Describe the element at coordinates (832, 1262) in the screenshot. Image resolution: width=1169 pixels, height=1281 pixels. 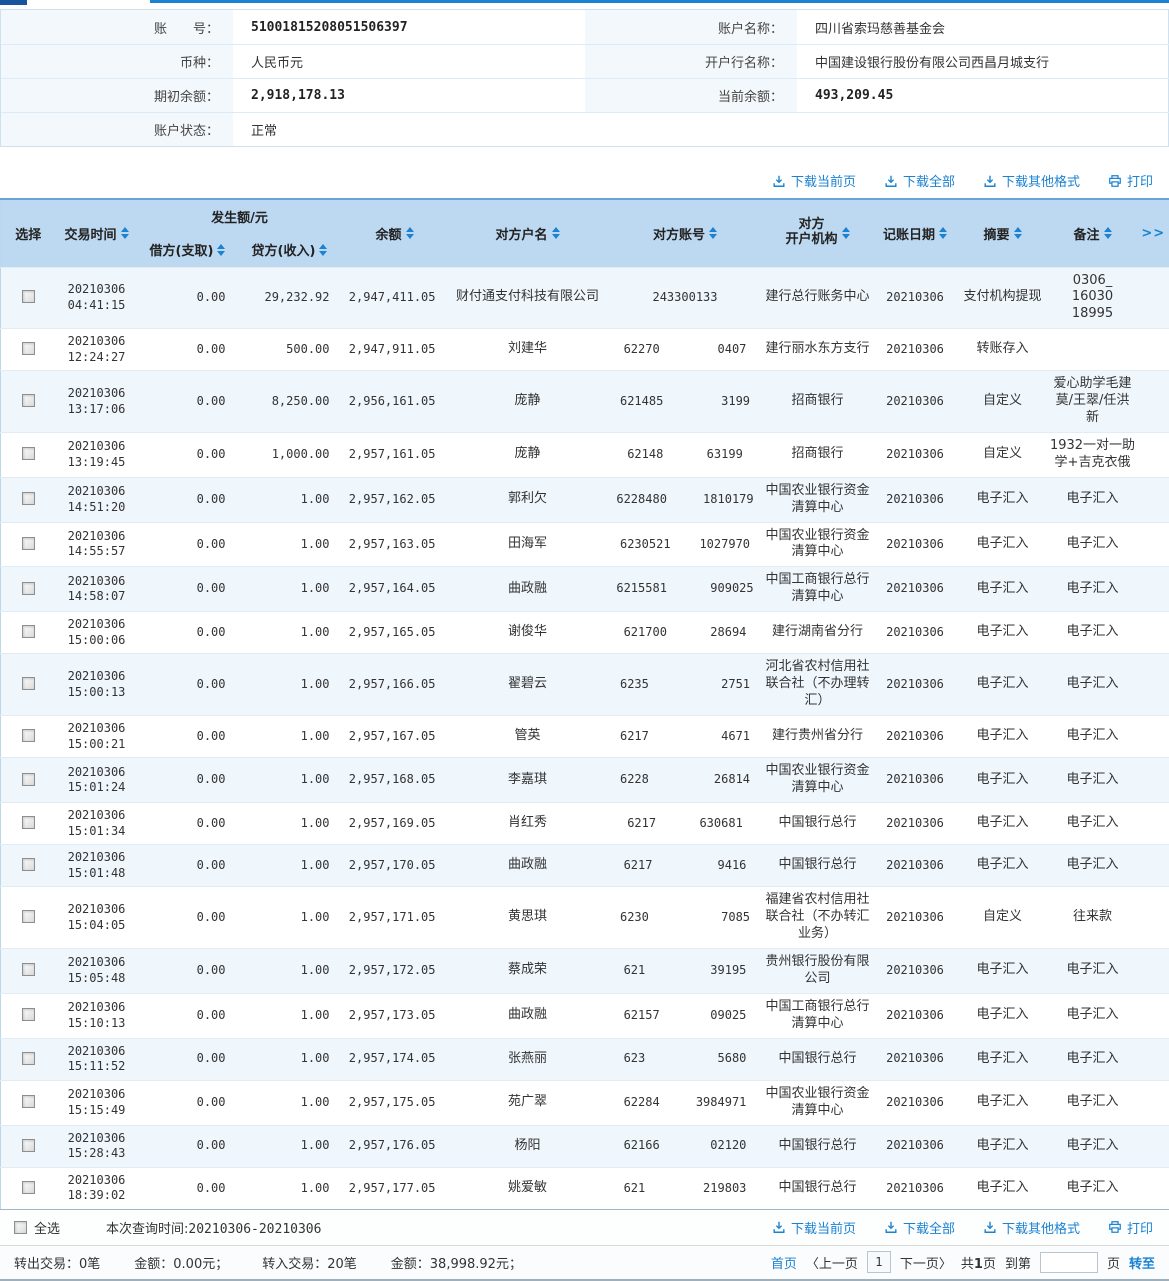
I see `prev-page-link: 〈上一页` at that location.